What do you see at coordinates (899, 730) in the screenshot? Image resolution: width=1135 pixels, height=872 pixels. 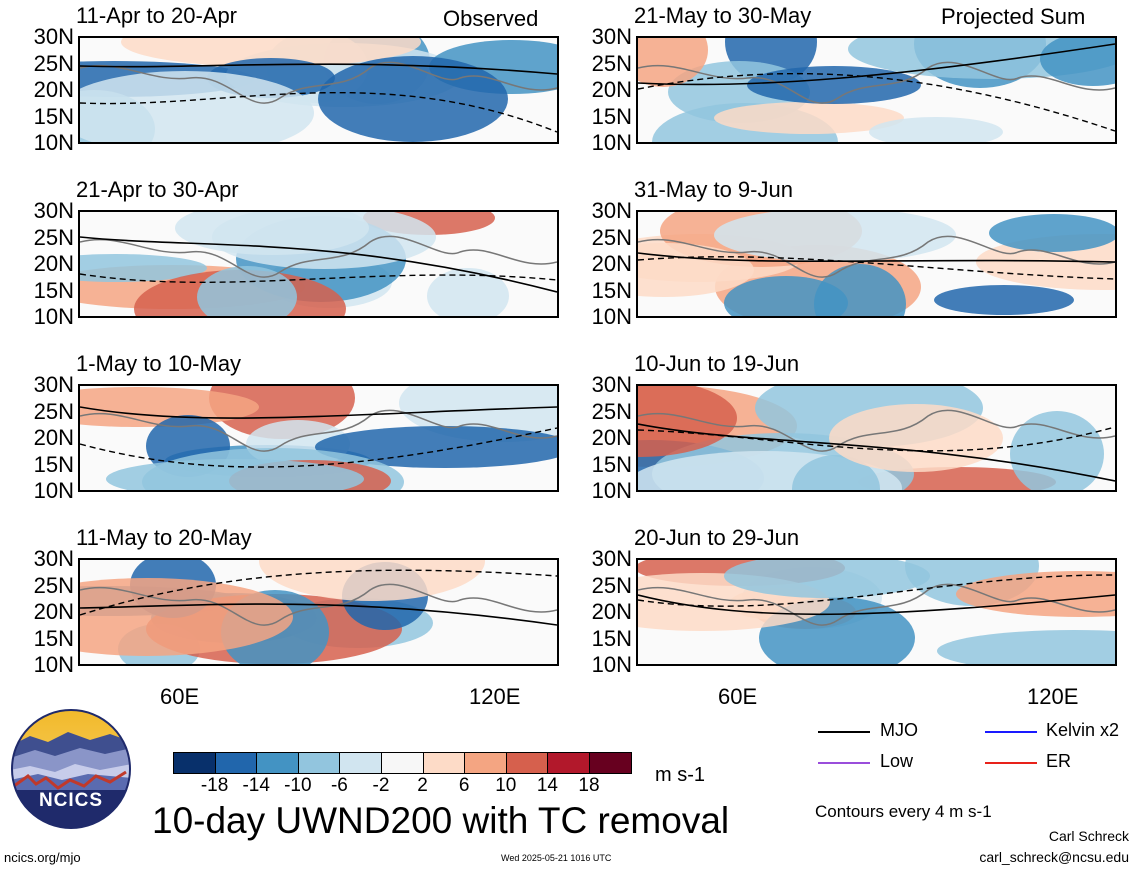 I see `legend-mjo-label: MJO` at bounding box center [899, 730].